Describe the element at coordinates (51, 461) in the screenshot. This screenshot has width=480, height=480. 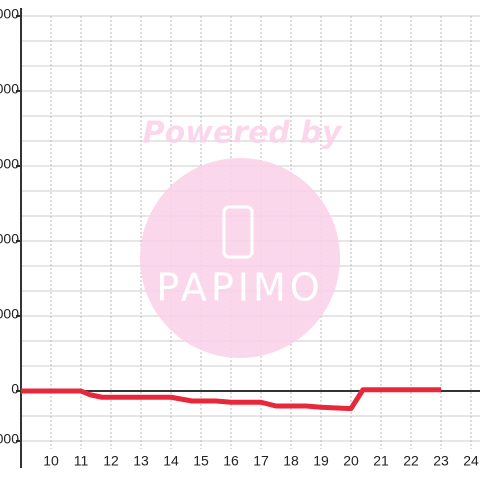
I see `x-tick-label: 10` at that location.